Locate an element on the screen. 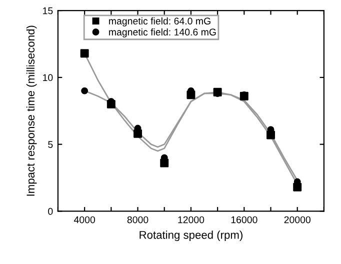 The height and width of the screenshot is (264, 341). y-tick-label: 0 is located at coordinates (50, 211).